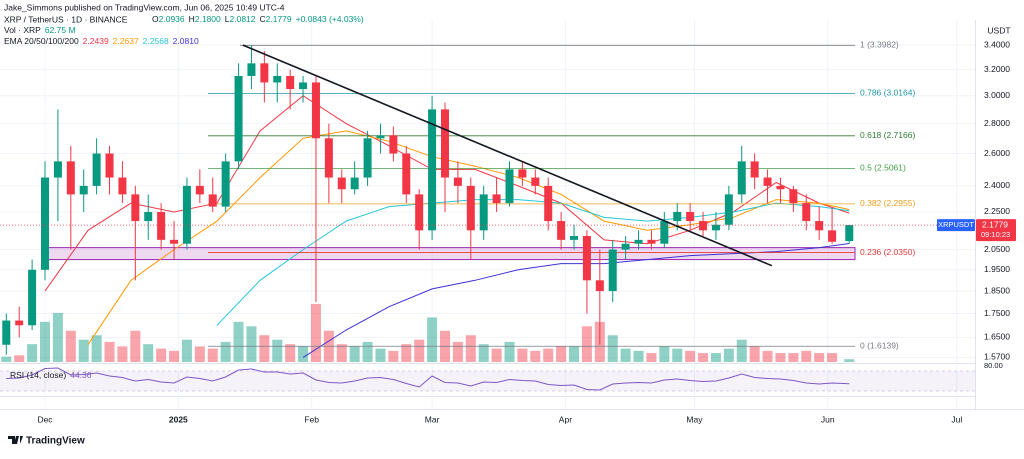  I want to click on y-tick-label: 1.6500, so click(997, 337).